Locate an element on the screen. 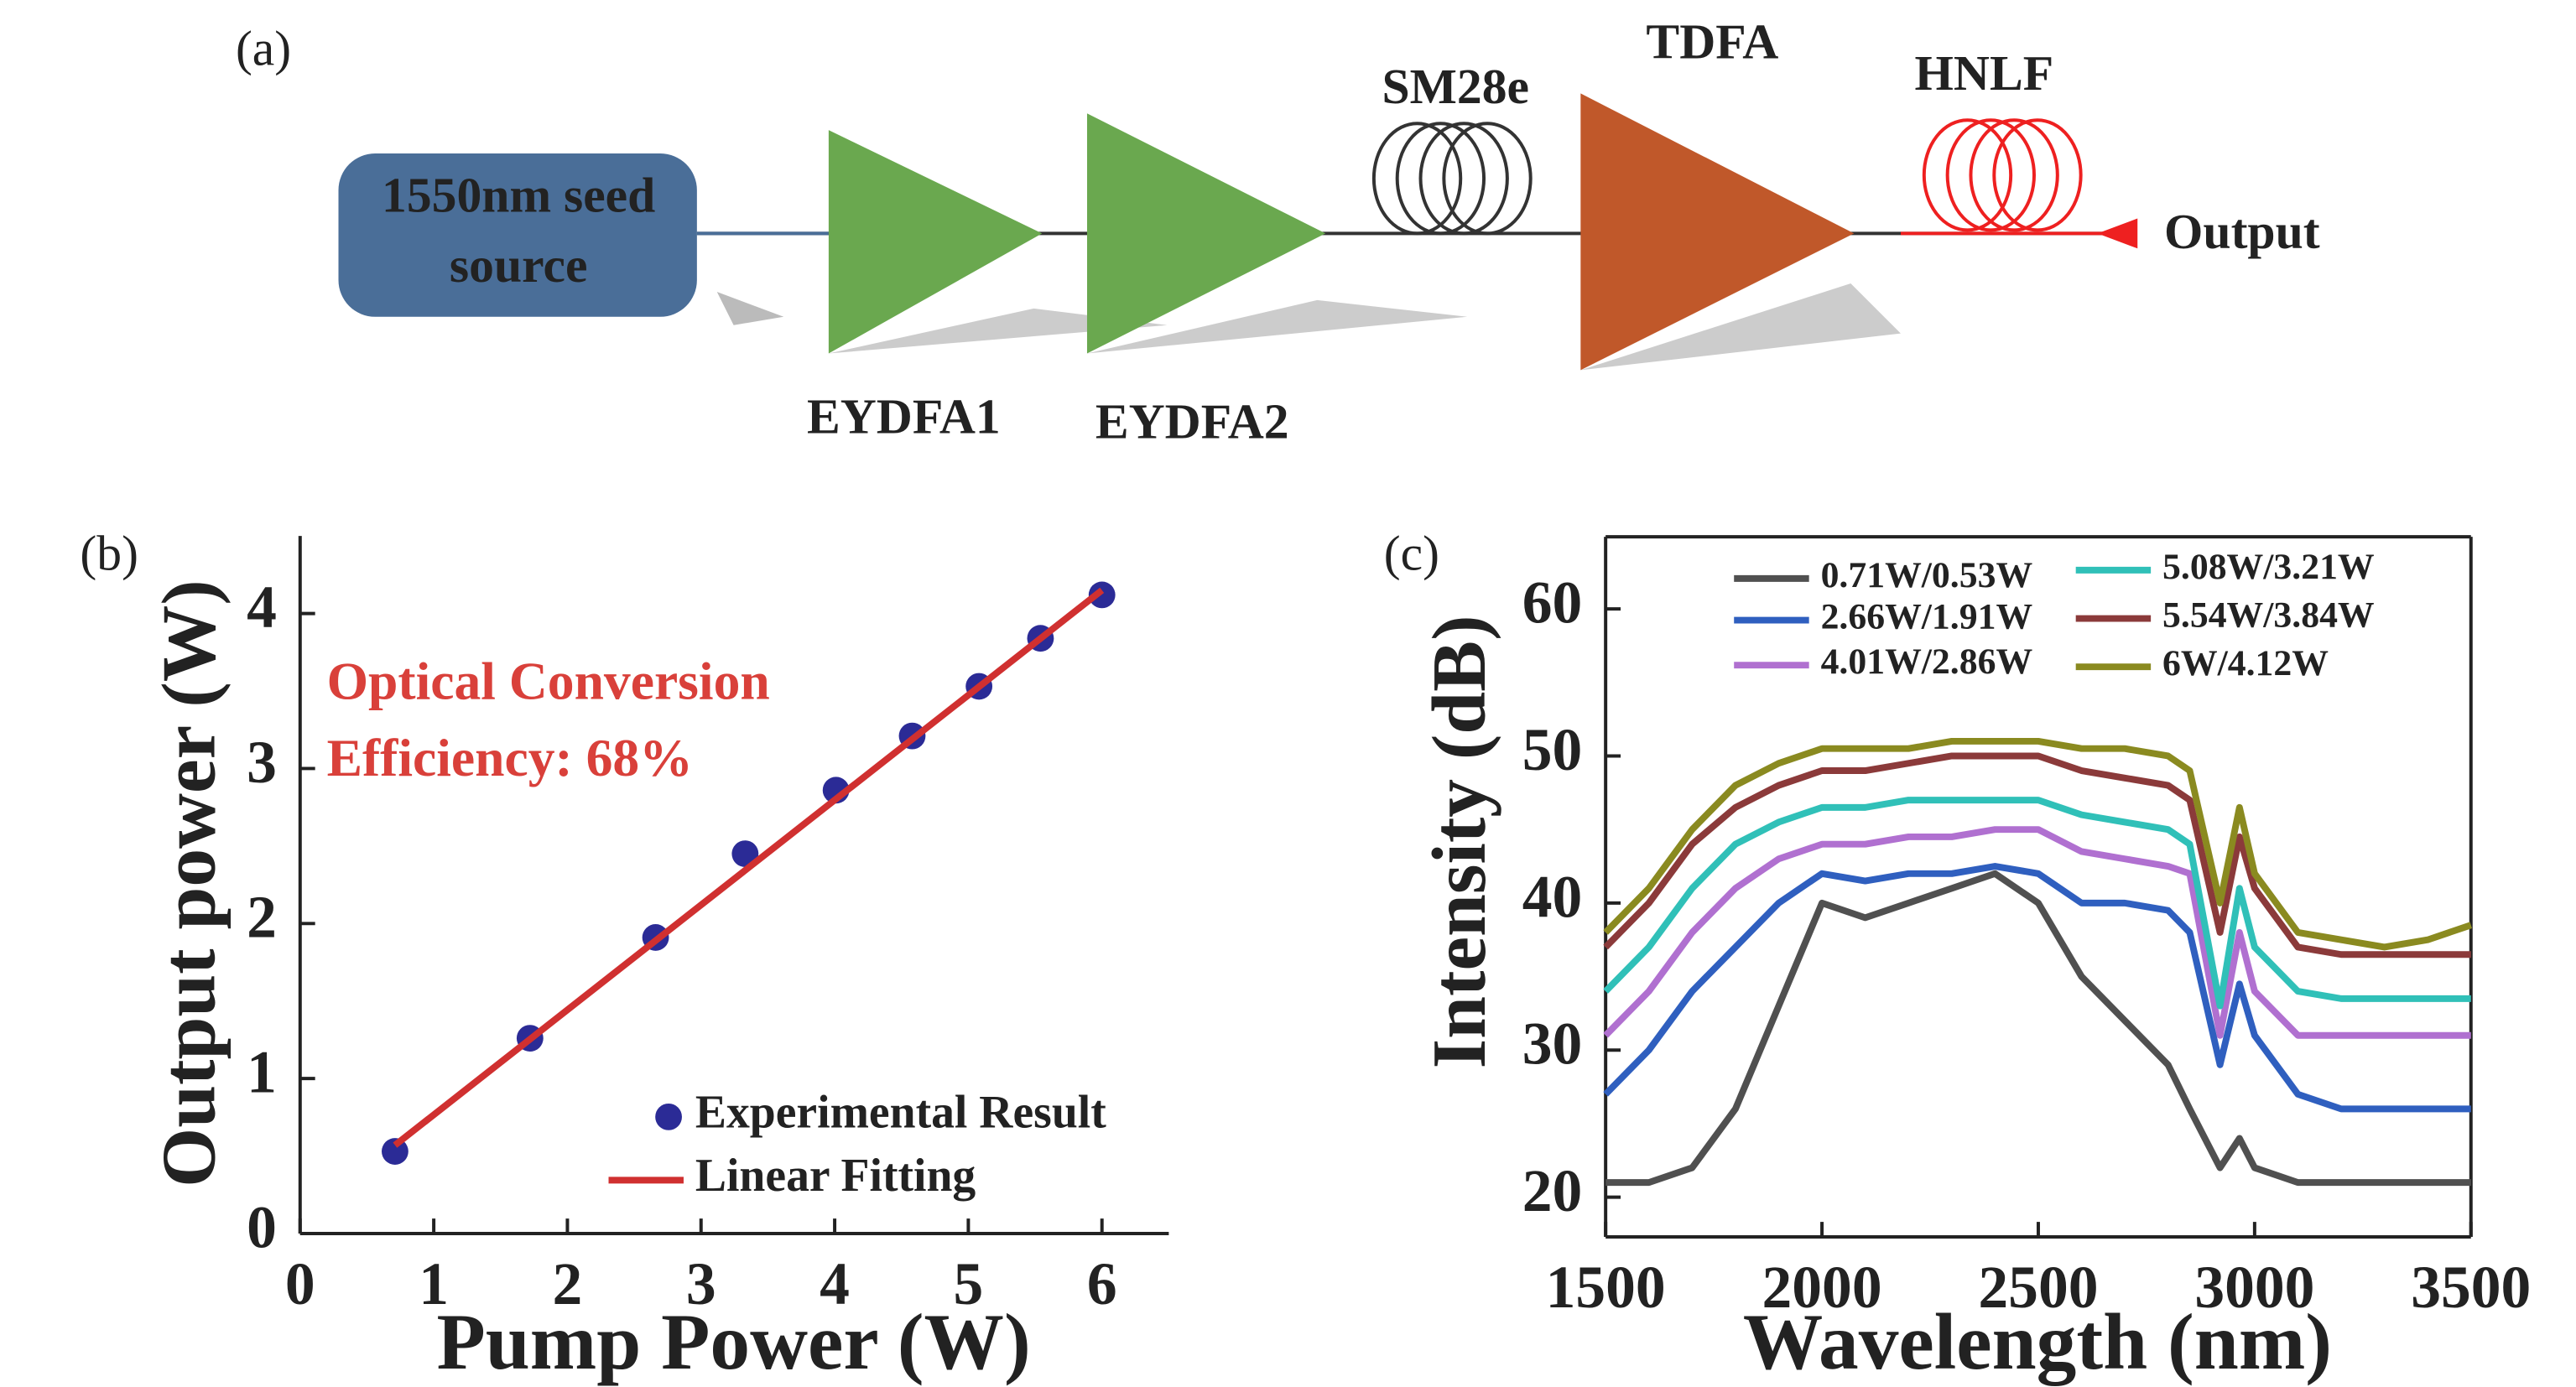 This screenshot has height=1387, width=2576. legend-label: 5.08W/3.21W is located at coordinates (2268, 567).